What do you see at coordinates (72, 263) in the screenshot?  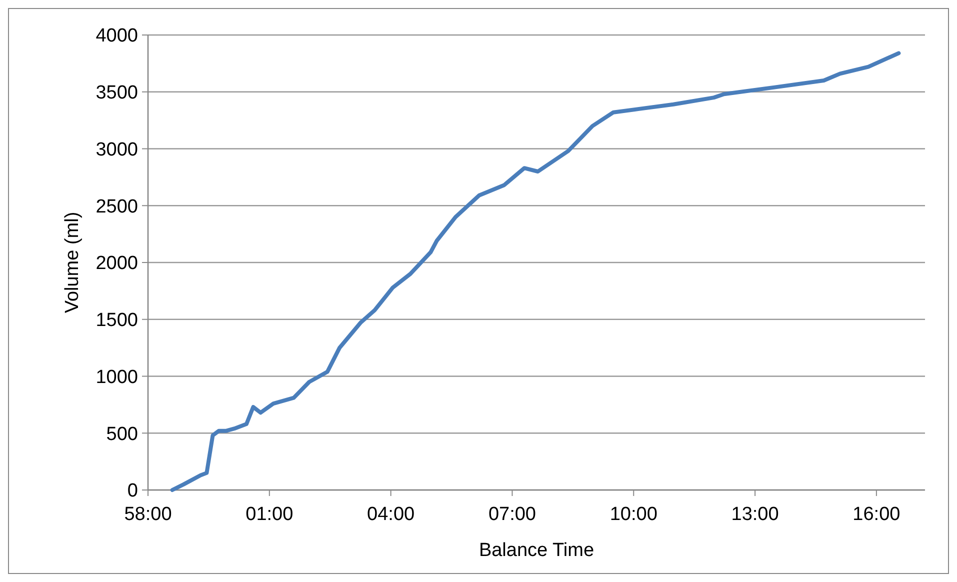 I see `y-axis-title: Volume (ml)` at bounding box center [72, 263].